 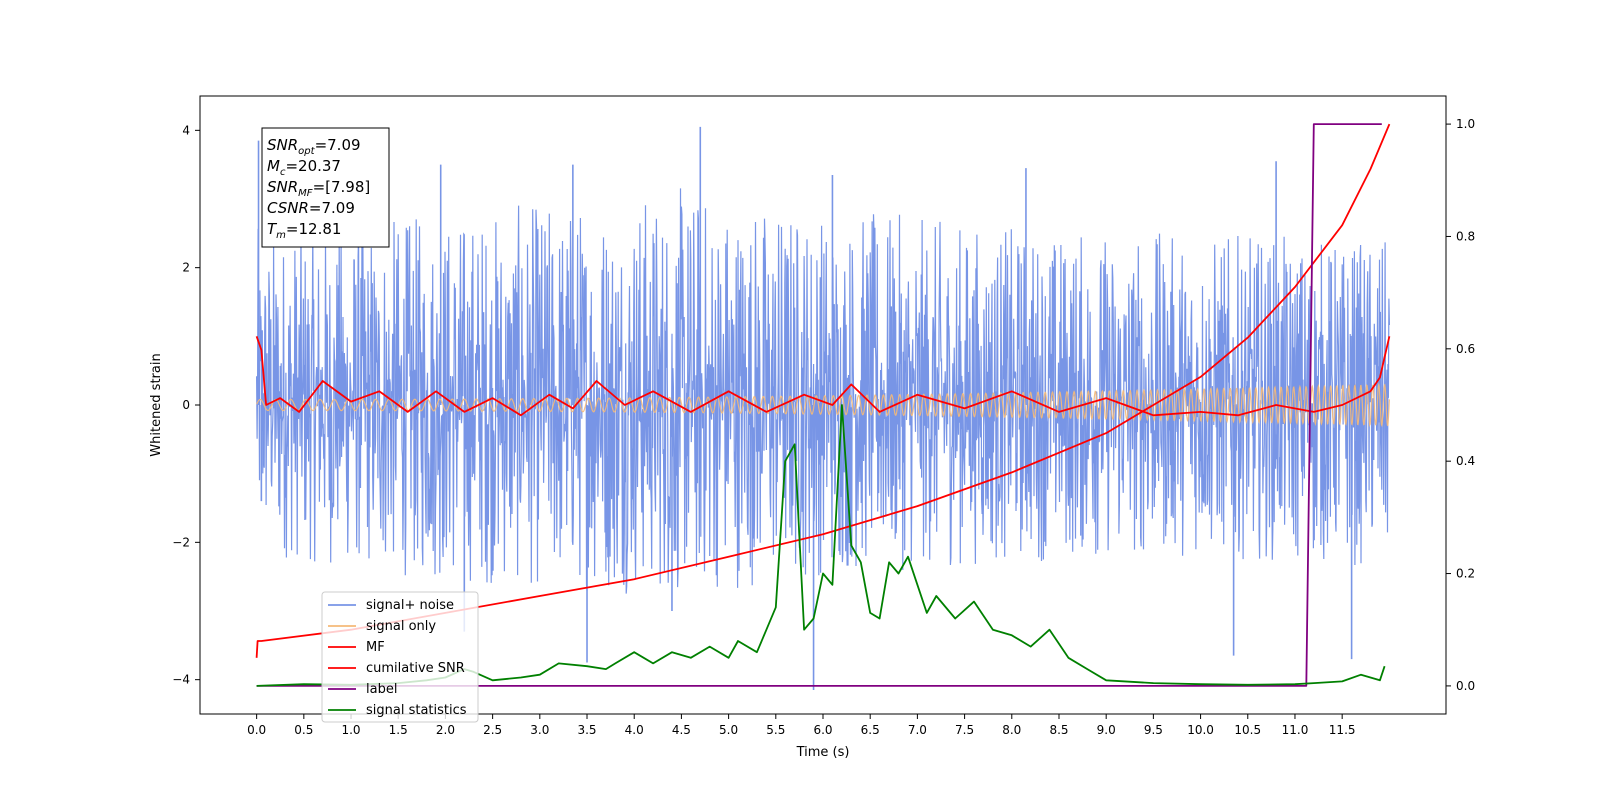 What do you see at coordinates (283, 172) in the screenshot?
I see `annotation-subscript: c` at bounding box center [283, 172].